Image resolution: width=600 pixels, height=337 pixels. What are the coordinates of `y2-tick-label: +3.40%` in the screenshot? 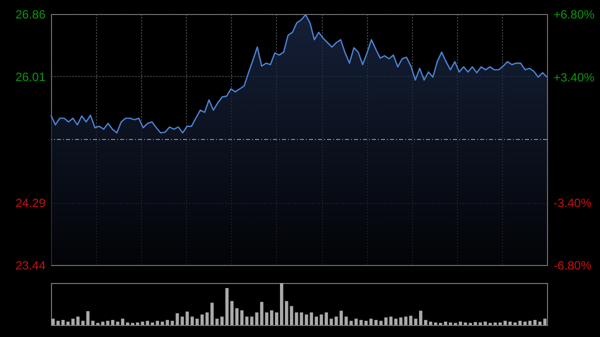 It's located at (574, 77).